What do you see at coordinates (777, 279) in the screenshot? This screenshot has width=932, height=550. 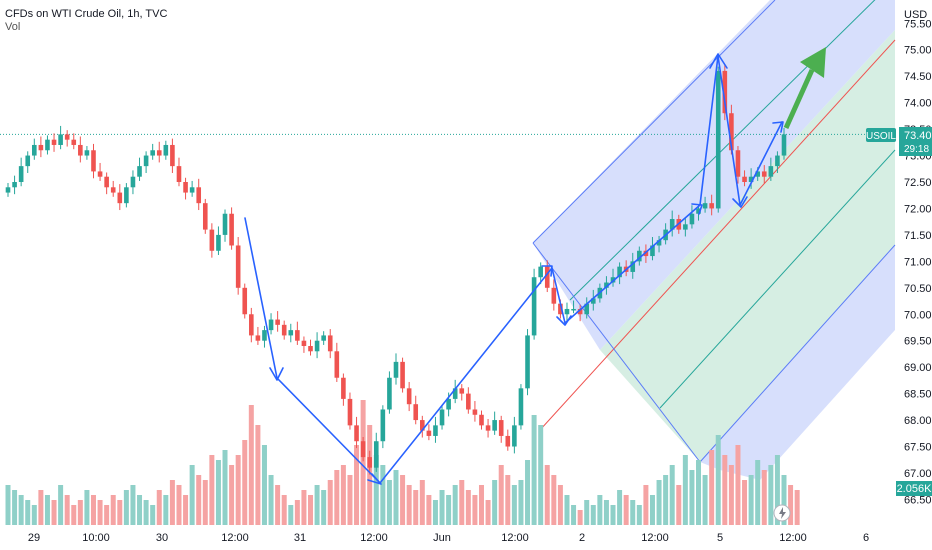 I see `channel-lower-line` at bounding box center [777, 279].